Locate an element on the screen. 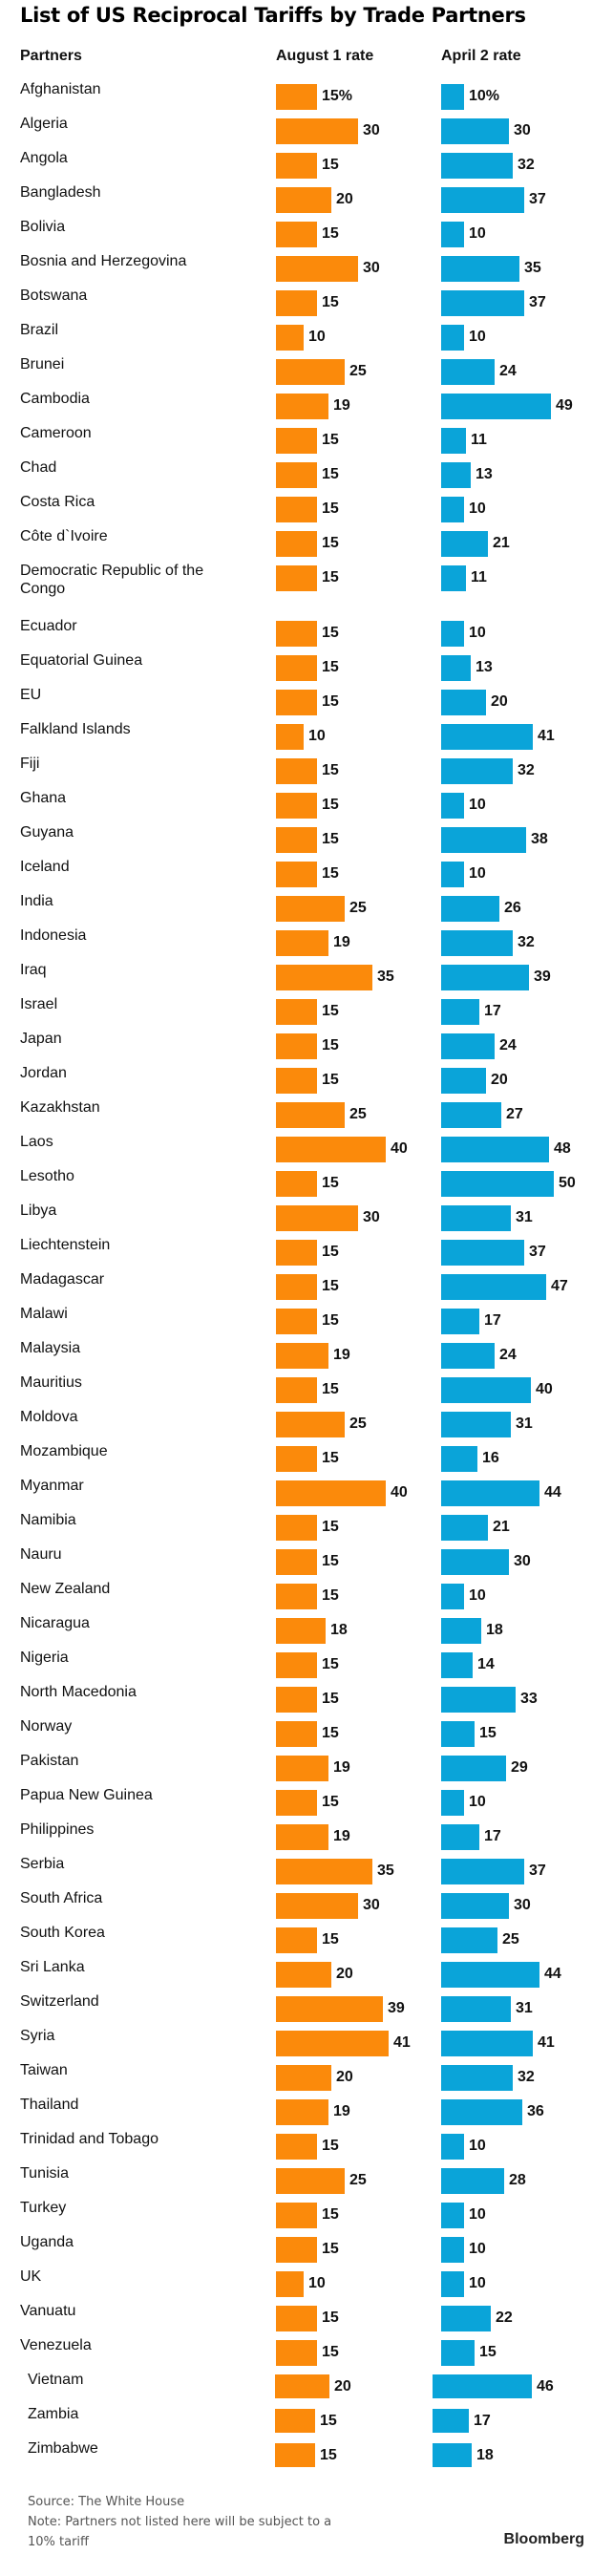 The width and height of the screenshot is (592, 2576). april-rate-label: 18 is located at coordinates (485, 2455).